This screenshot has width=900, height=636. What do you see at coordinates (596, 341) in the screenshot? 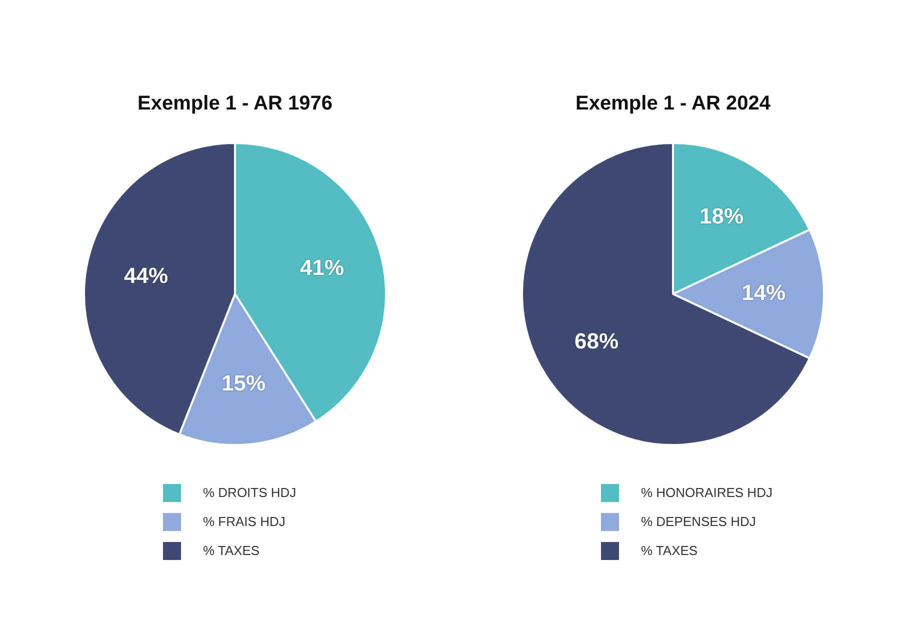
I see `data-label: 68%` at bounding box center [596, 341].